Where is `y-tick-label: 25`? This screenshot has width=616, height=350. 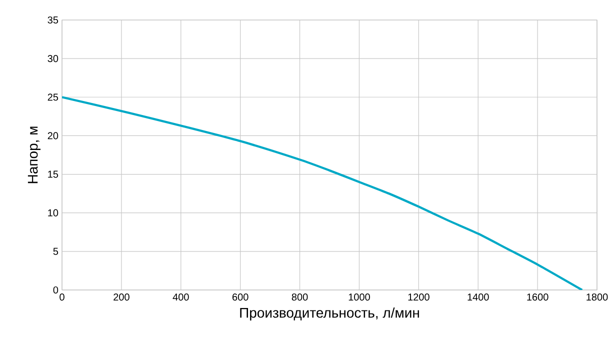 y-tick-label: 25 is located at coordinates (53, 97).